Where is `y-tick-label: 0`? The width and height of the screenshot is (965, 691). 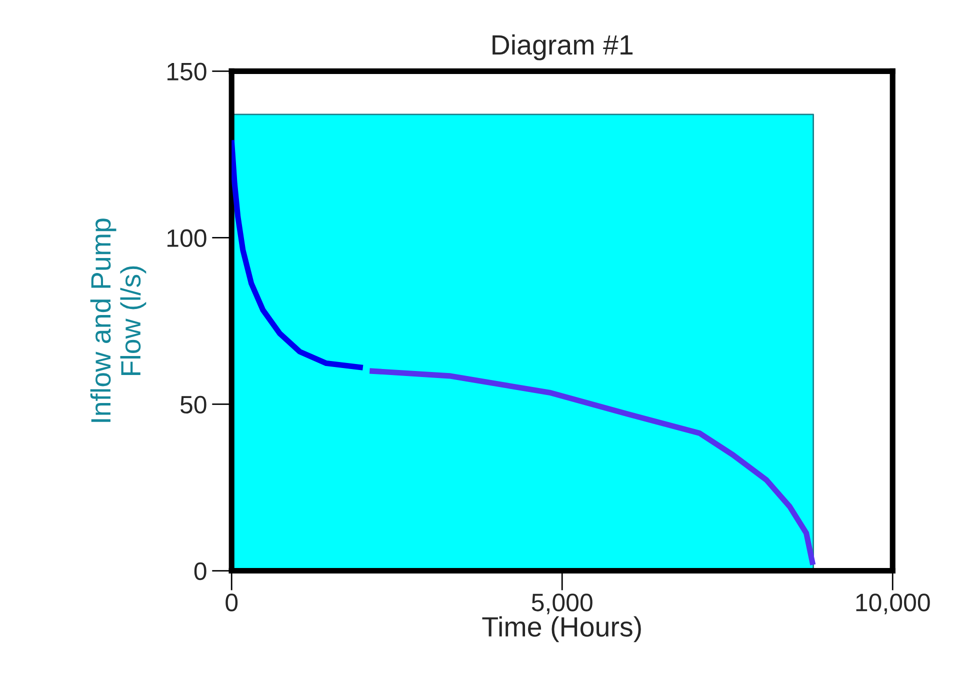
y-tick-label: 0 is located at coordinates (200, 571).